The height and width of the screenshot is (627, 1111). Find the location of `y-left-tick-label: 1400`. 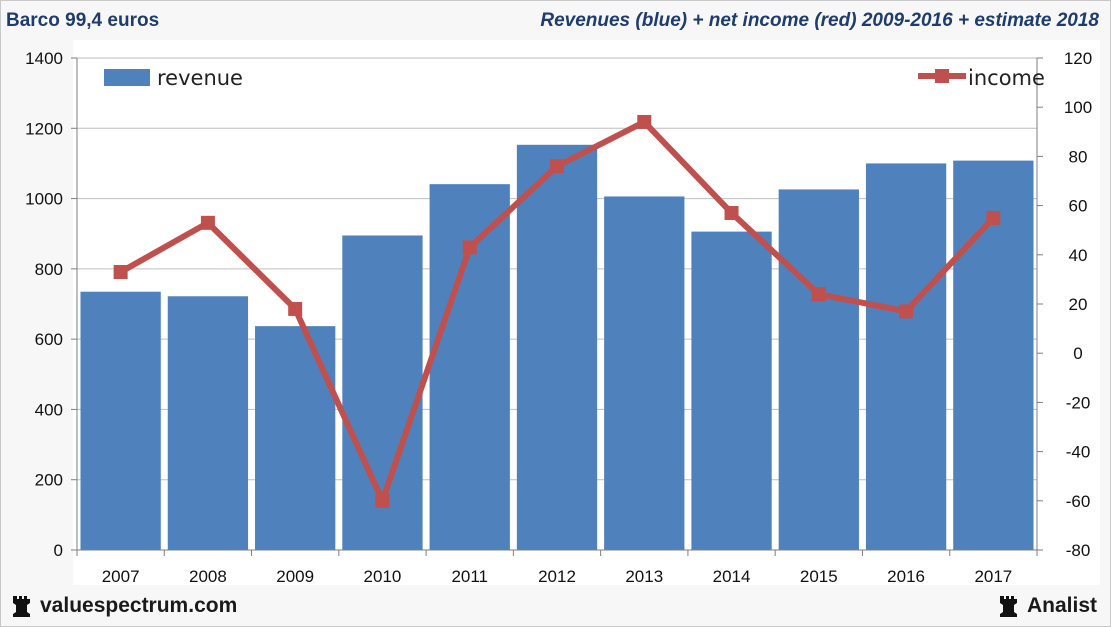

y-left-tick-label: 1400 is located at coordinates (44, 58).